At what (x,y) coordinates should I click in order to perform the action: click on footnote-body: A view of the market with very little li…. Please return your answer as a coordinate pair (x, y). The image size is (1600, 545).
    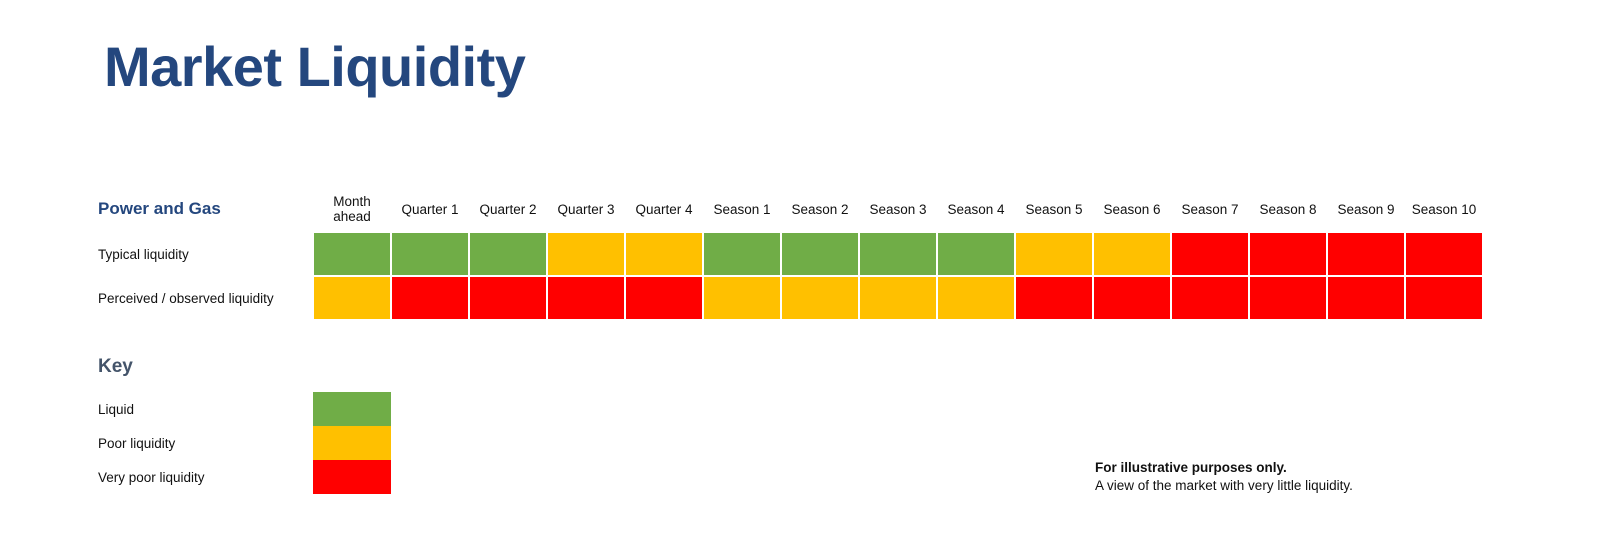
    Looking at the image, I should click on (1224, 485).